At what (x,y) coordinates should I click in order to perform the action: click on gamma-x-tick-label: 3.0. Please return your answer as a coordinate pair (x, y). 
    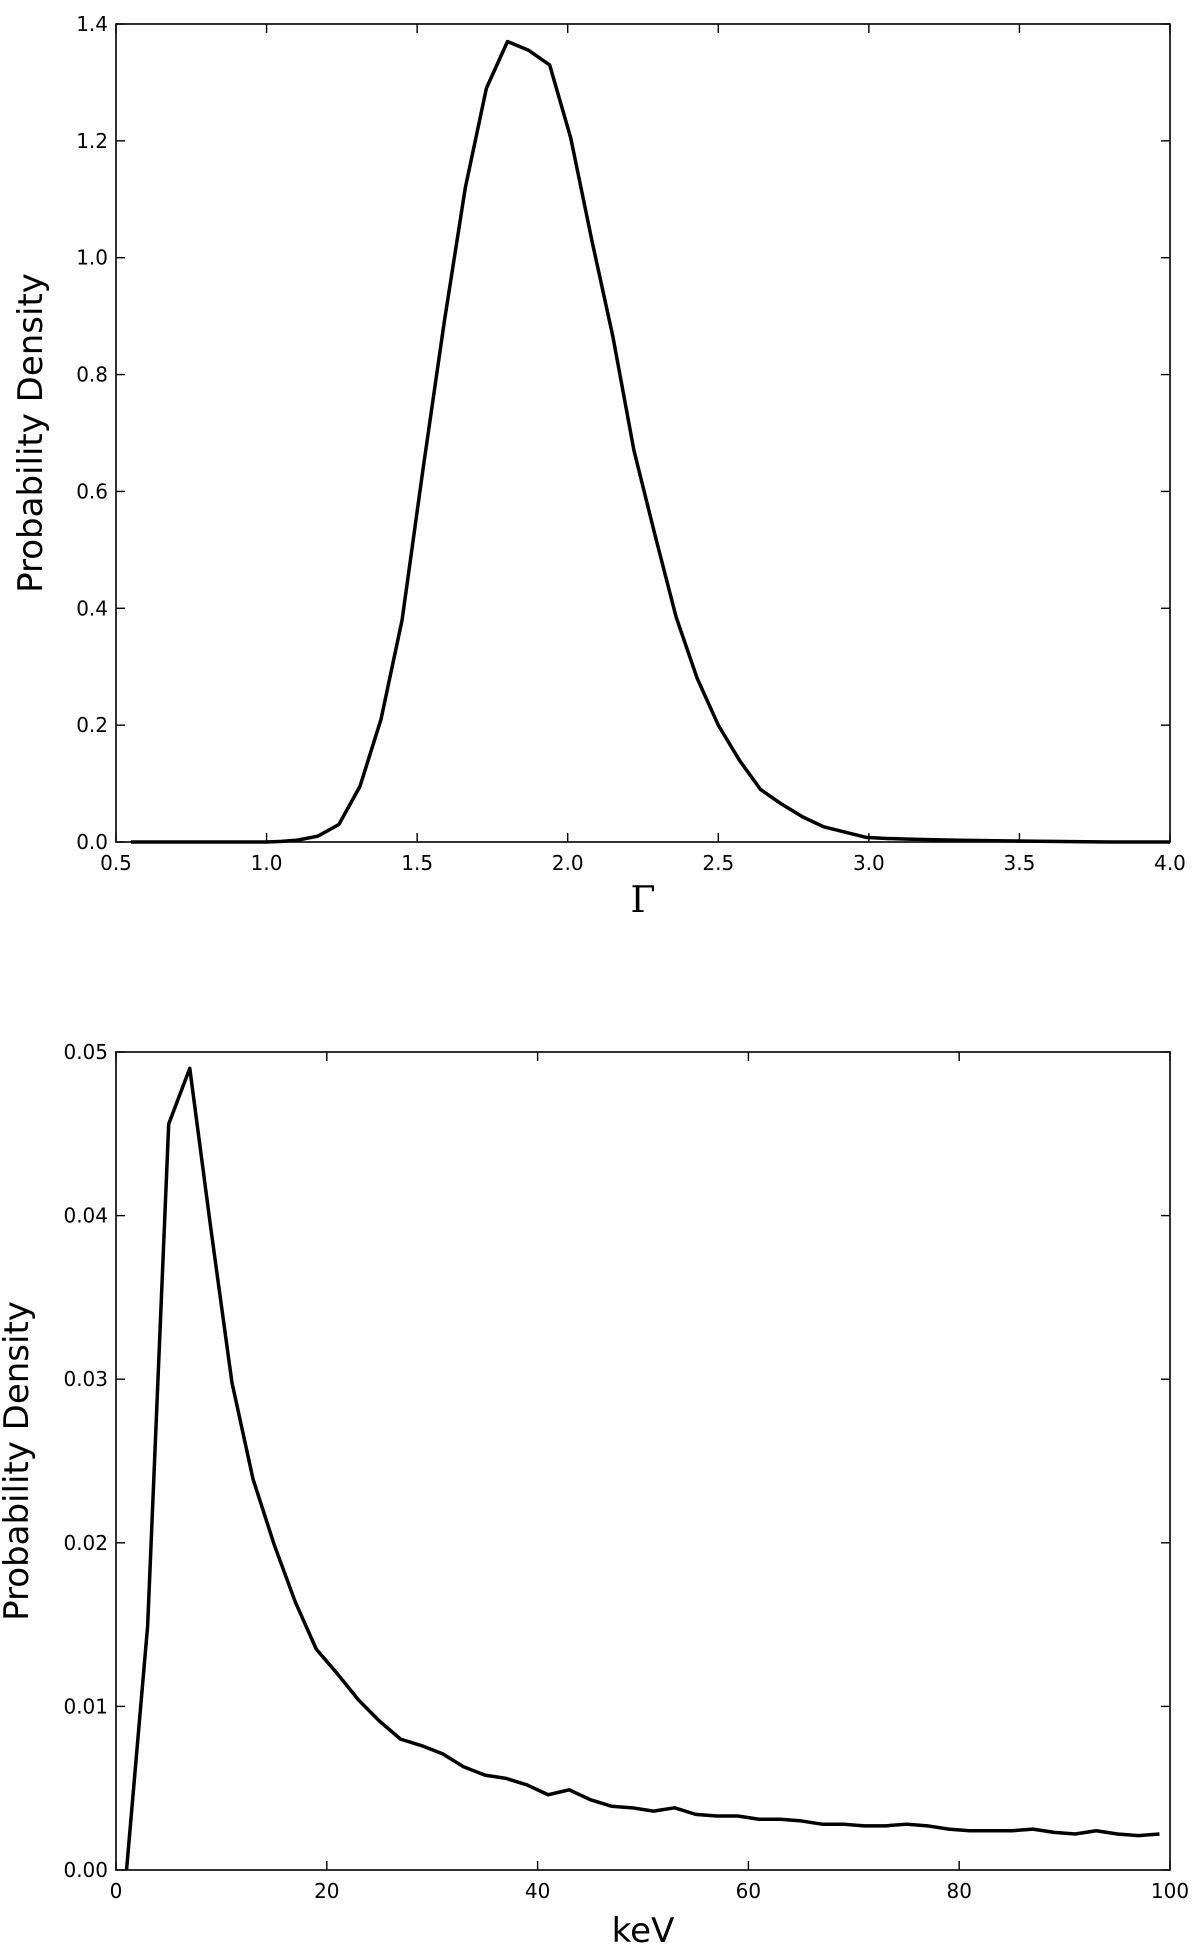
    Looking at the image, I should click on (869, 863).